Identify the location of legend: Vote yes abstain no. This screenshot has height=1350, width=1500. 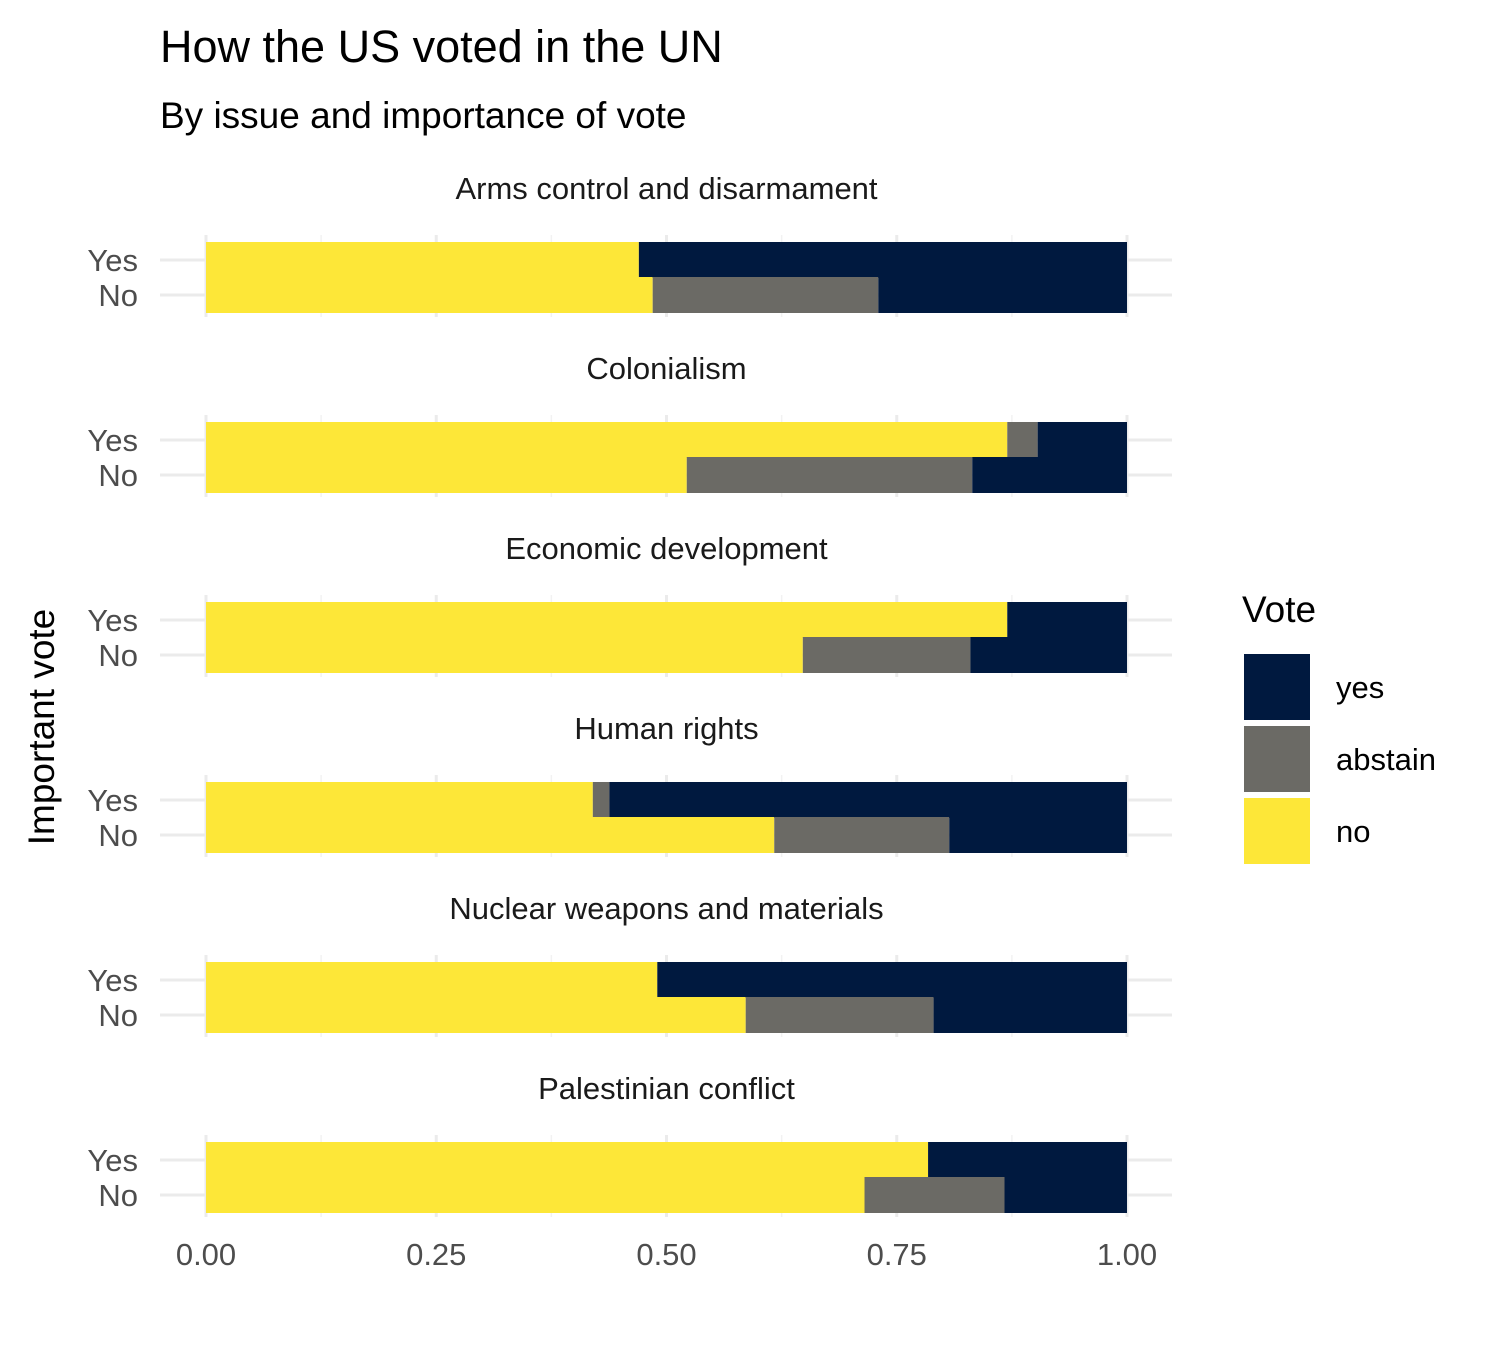
(1339, 726).